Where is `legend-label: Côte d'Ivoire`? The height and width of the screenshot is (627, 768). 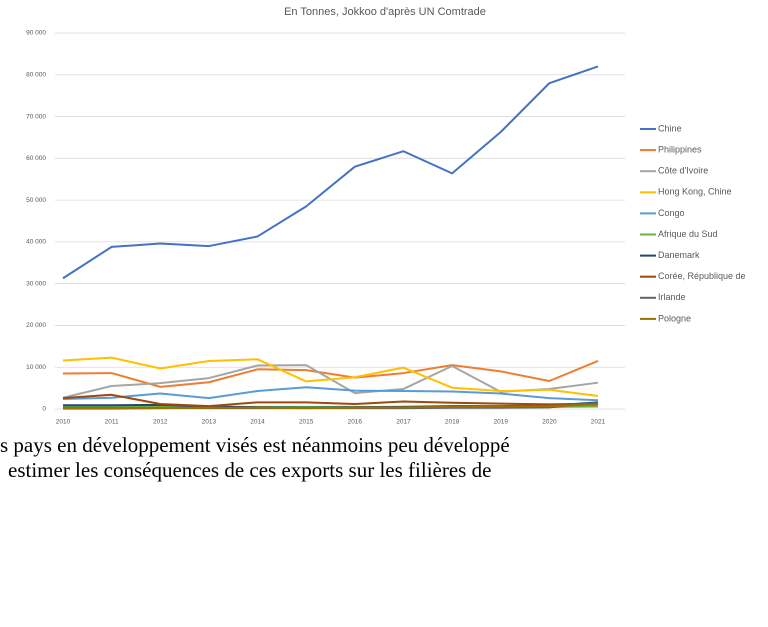 legend-label: Côte d'Ivoire is located at coordinates (683, 171).